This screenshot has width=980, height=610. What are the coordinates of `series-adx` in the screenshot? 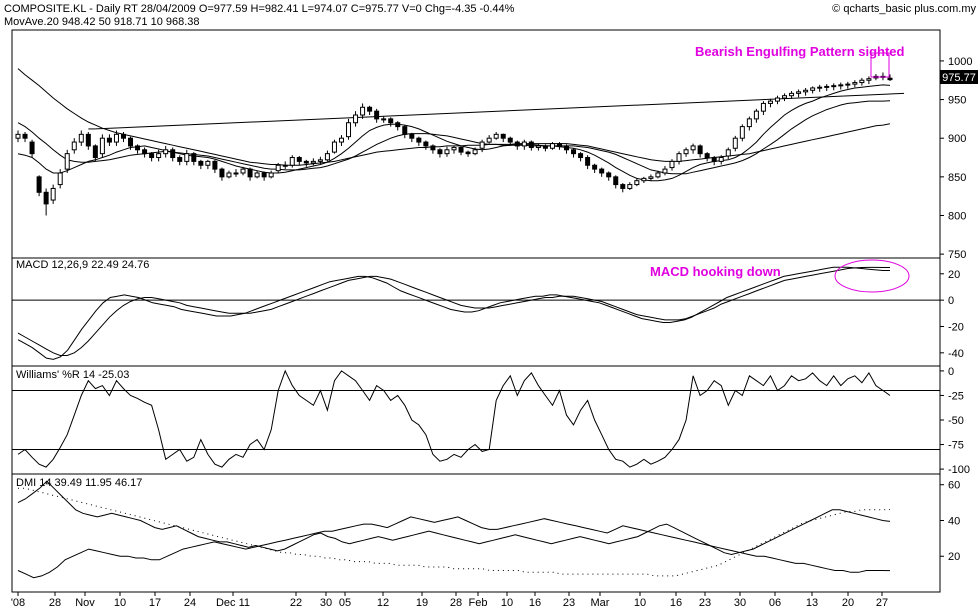 It's located at (454, 532).